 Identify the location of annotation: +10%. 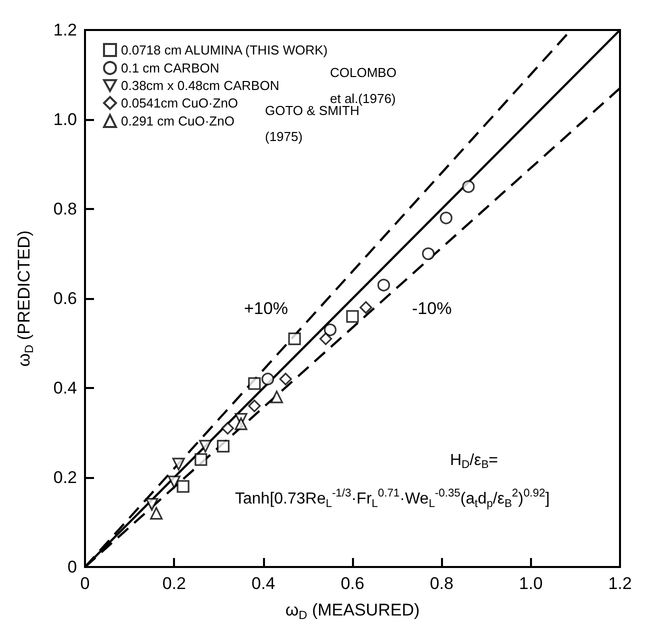
(266, 308).